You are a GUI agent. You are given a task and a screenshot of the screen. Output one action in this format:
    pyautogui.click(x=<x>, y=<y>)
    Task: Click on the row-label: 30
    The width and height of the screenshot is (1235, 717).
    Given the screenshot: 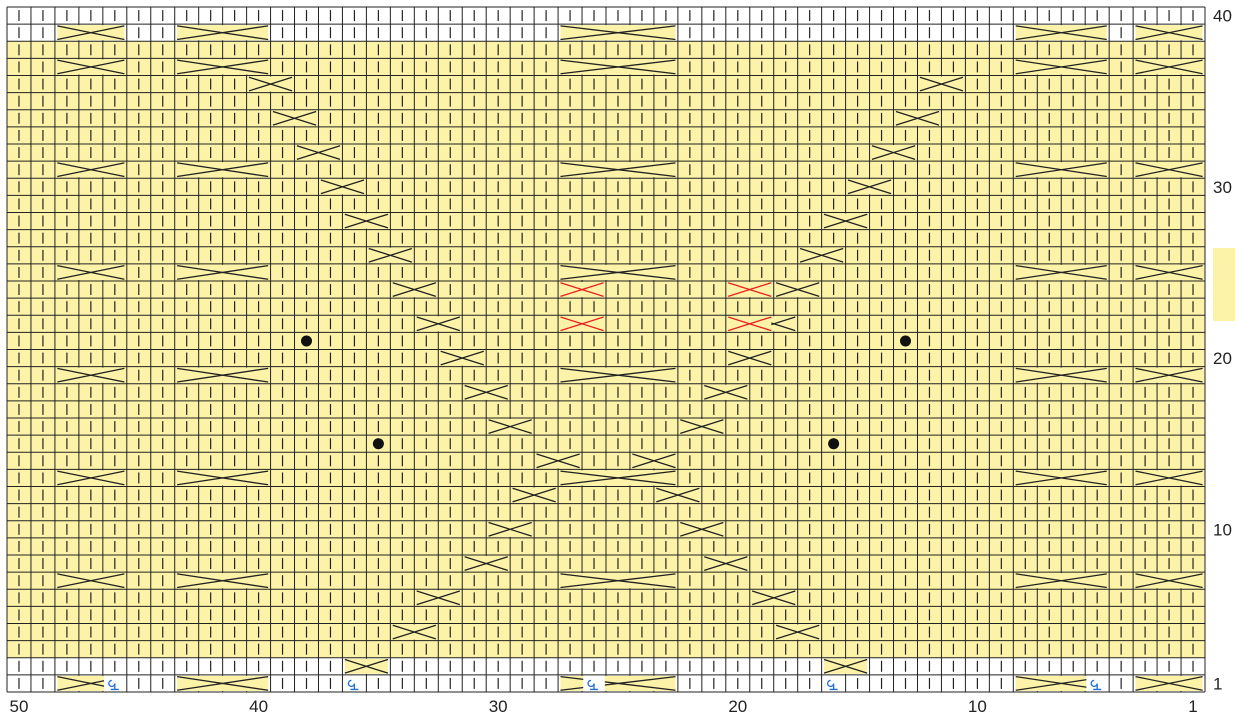 What is the action you would take?
    pyautogui.click(x=1222, y=187)
    